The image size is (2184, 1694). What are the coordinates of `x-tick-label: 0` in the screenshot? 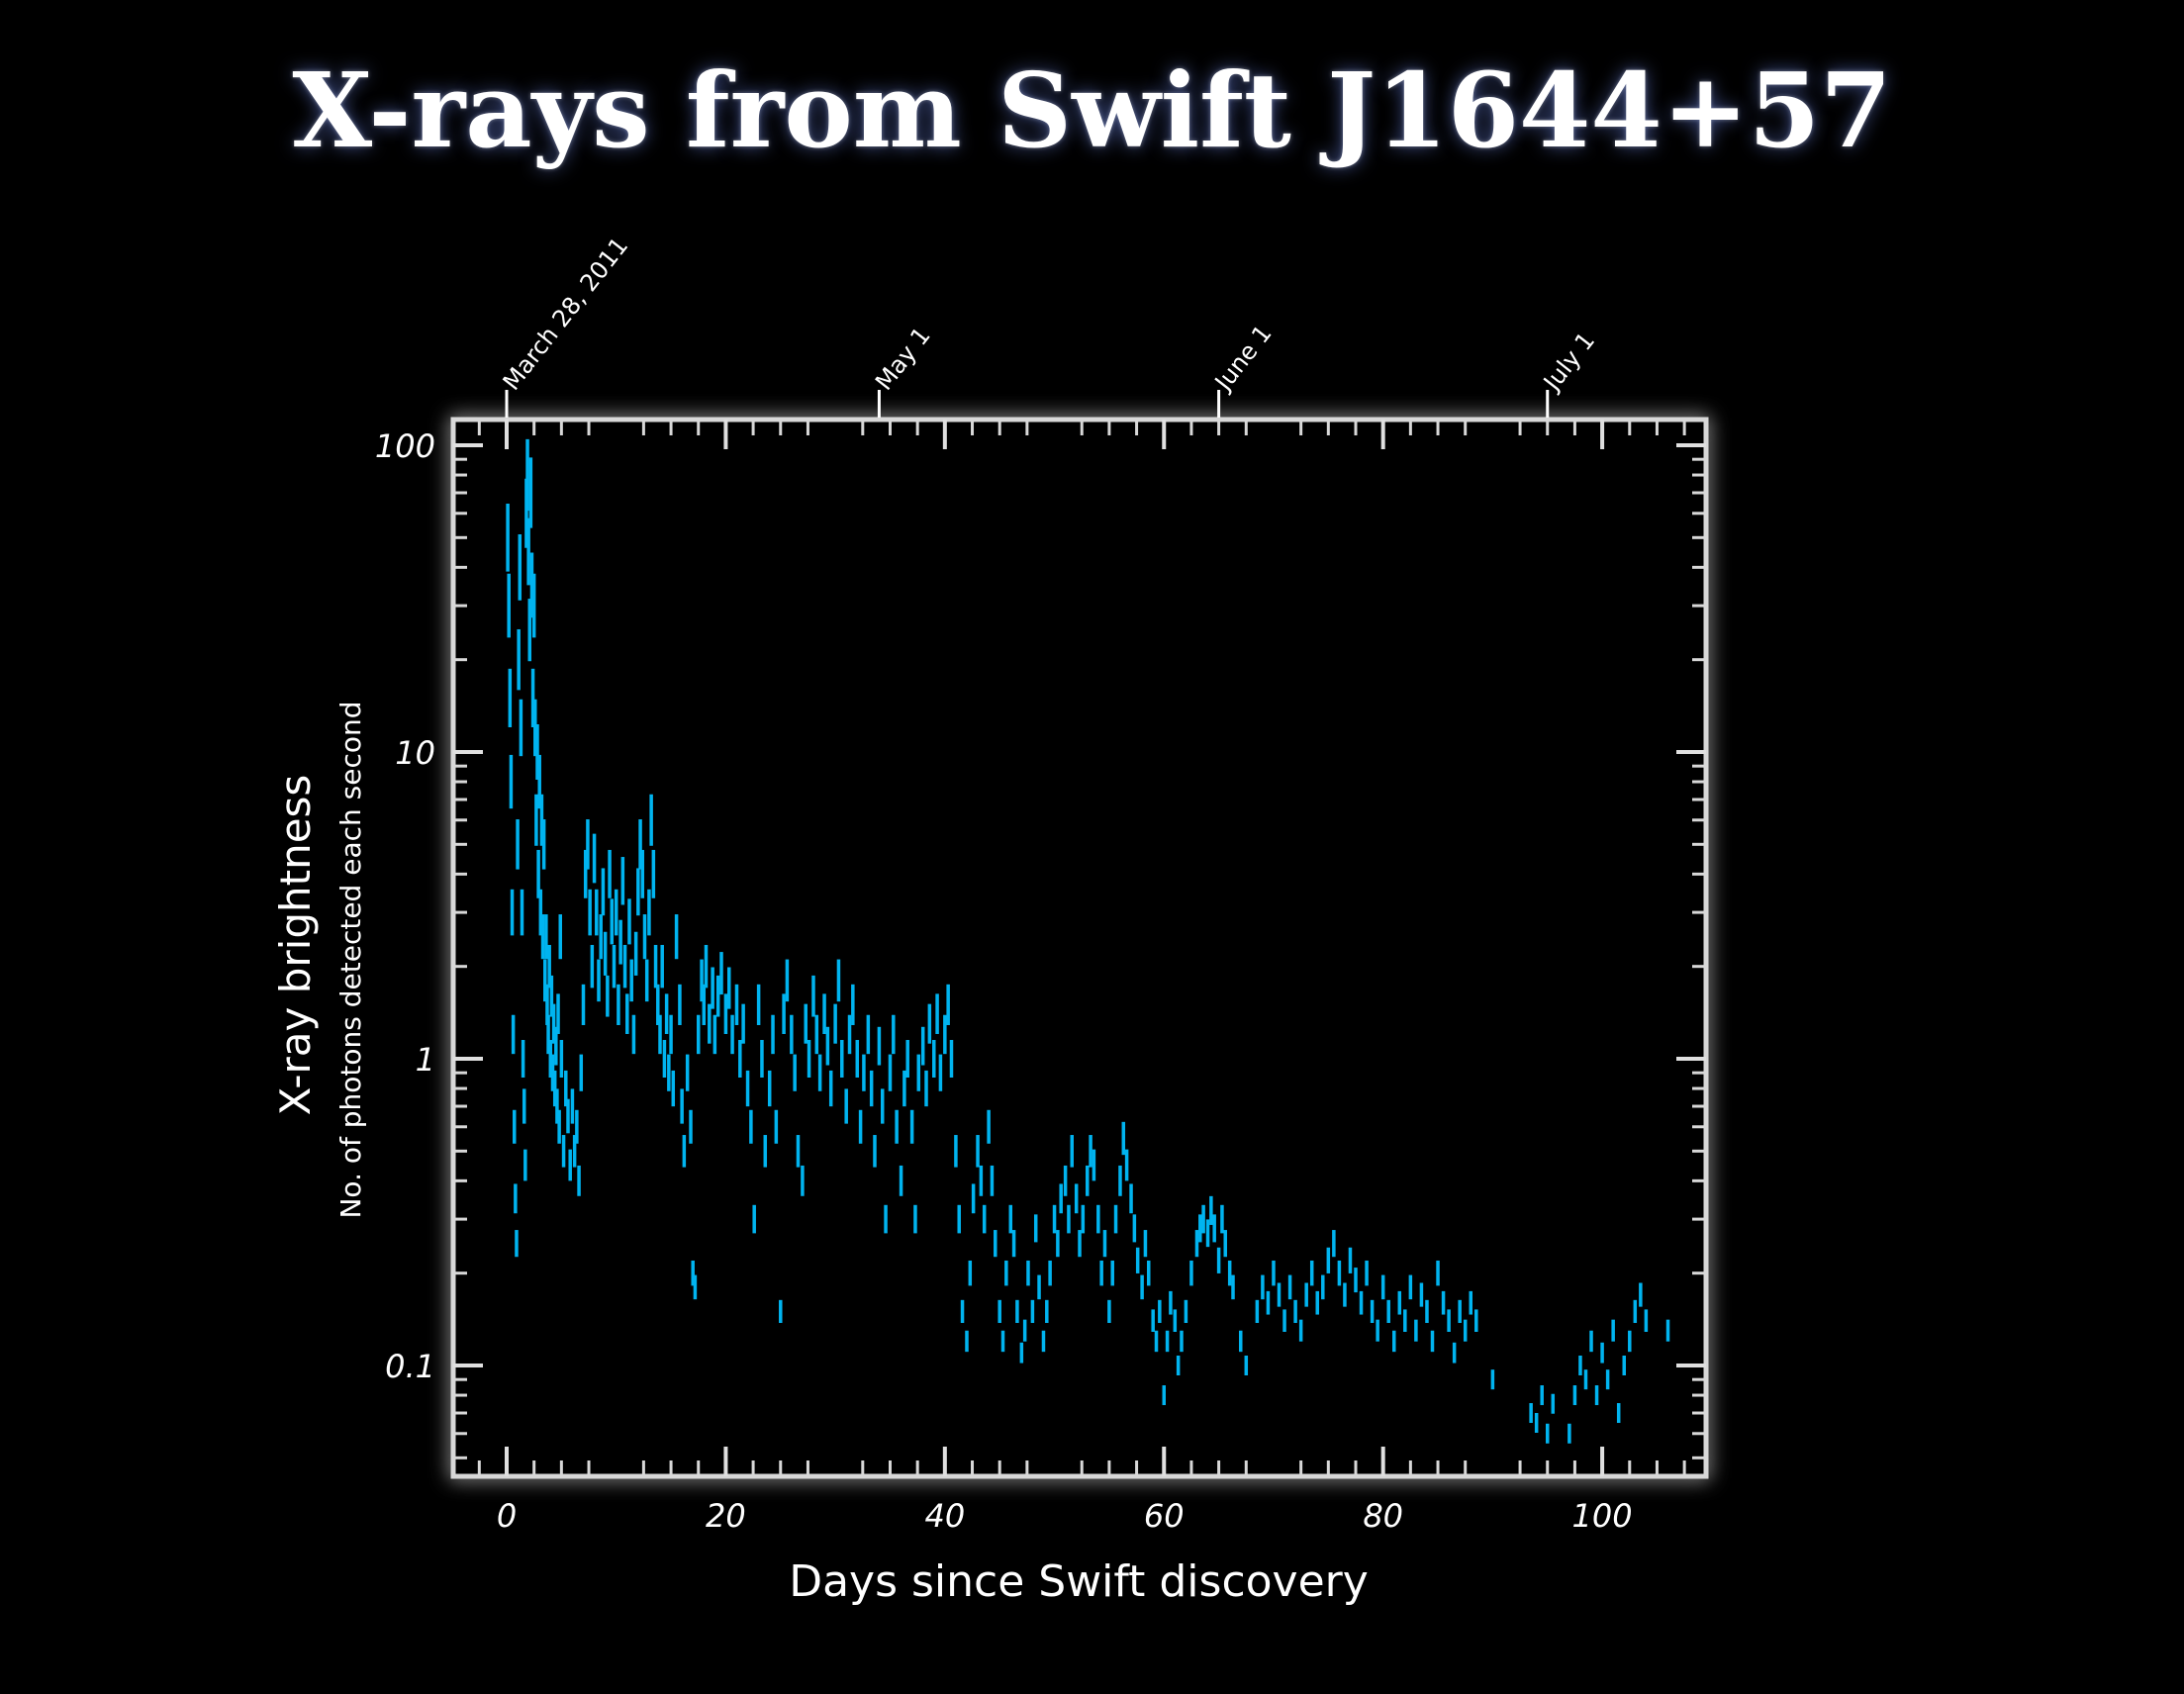 It's located at (507, 1516).